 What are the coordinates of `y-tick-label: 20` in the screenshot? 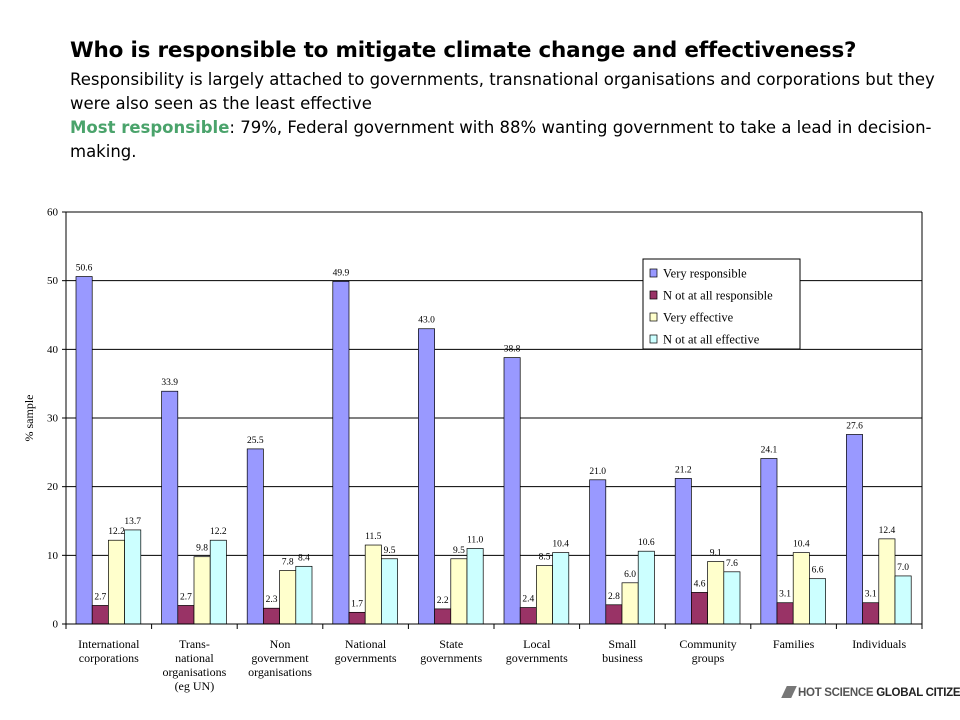 It's located at (53, 487).